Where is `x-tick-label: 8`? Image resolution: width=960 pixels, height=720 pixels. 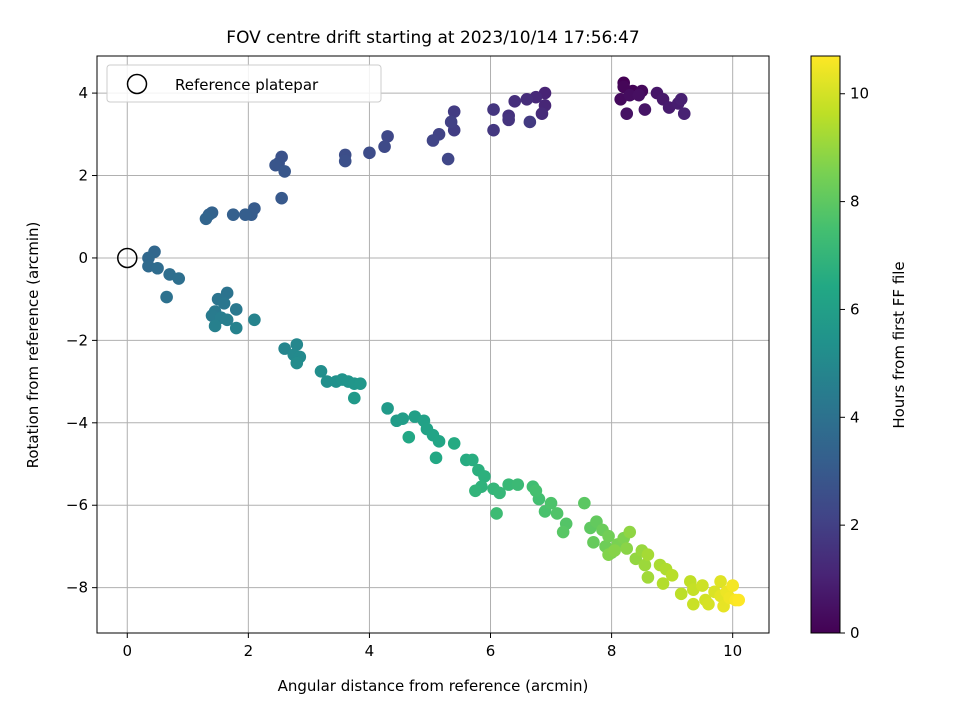 x-tick-label: 8 is located at coordinates (612, 651).